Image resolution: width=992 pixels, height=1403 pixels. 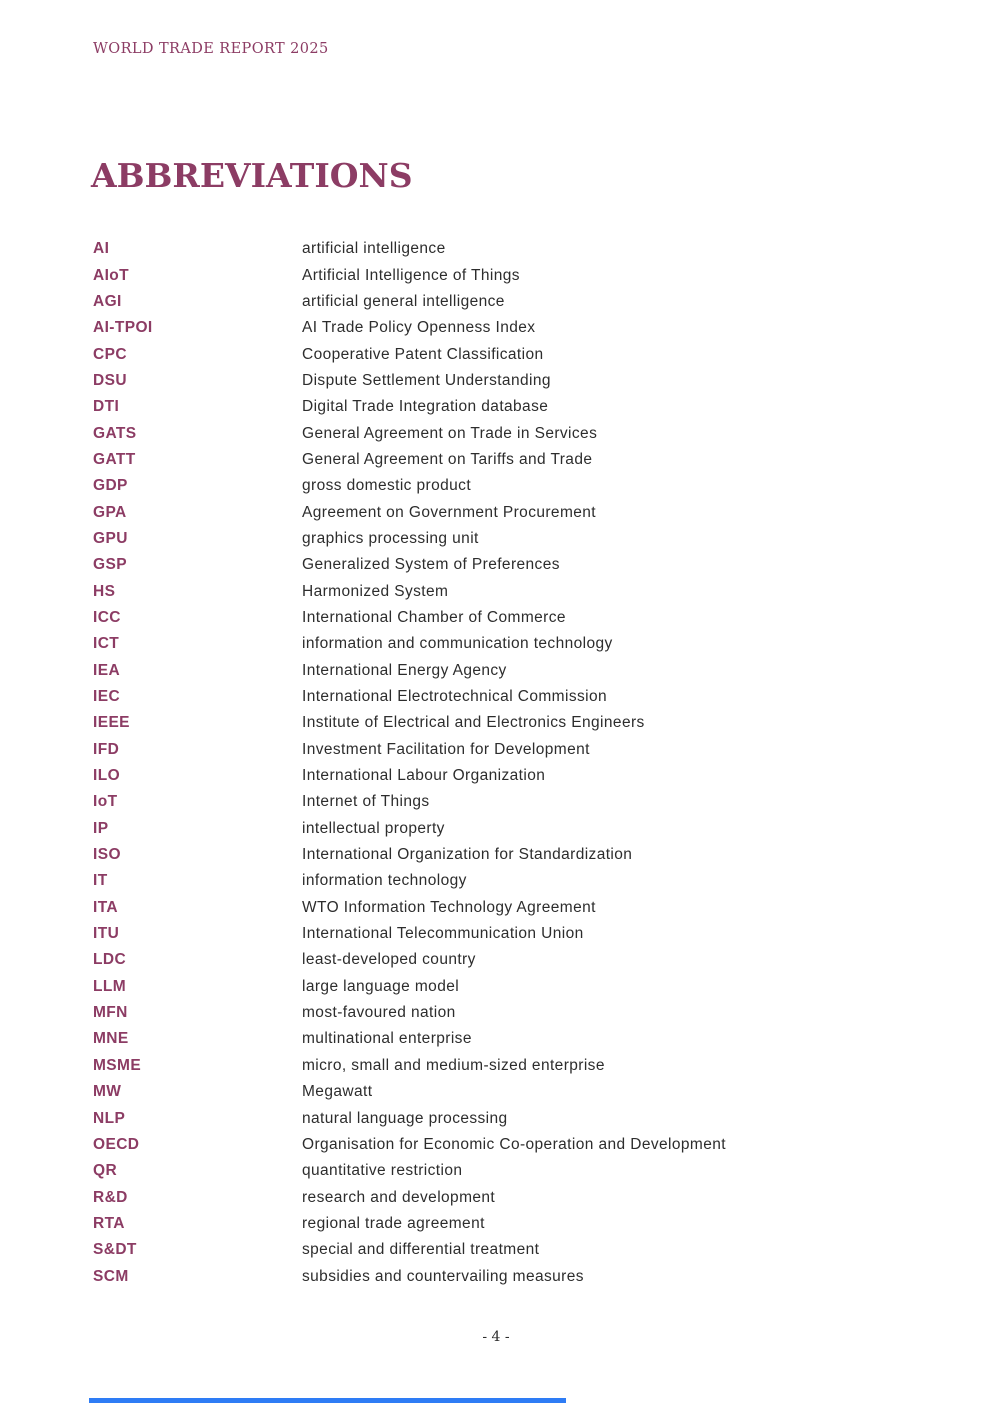 I want to click on abbreviation-term: MNE, so click(x=111, y=1039).